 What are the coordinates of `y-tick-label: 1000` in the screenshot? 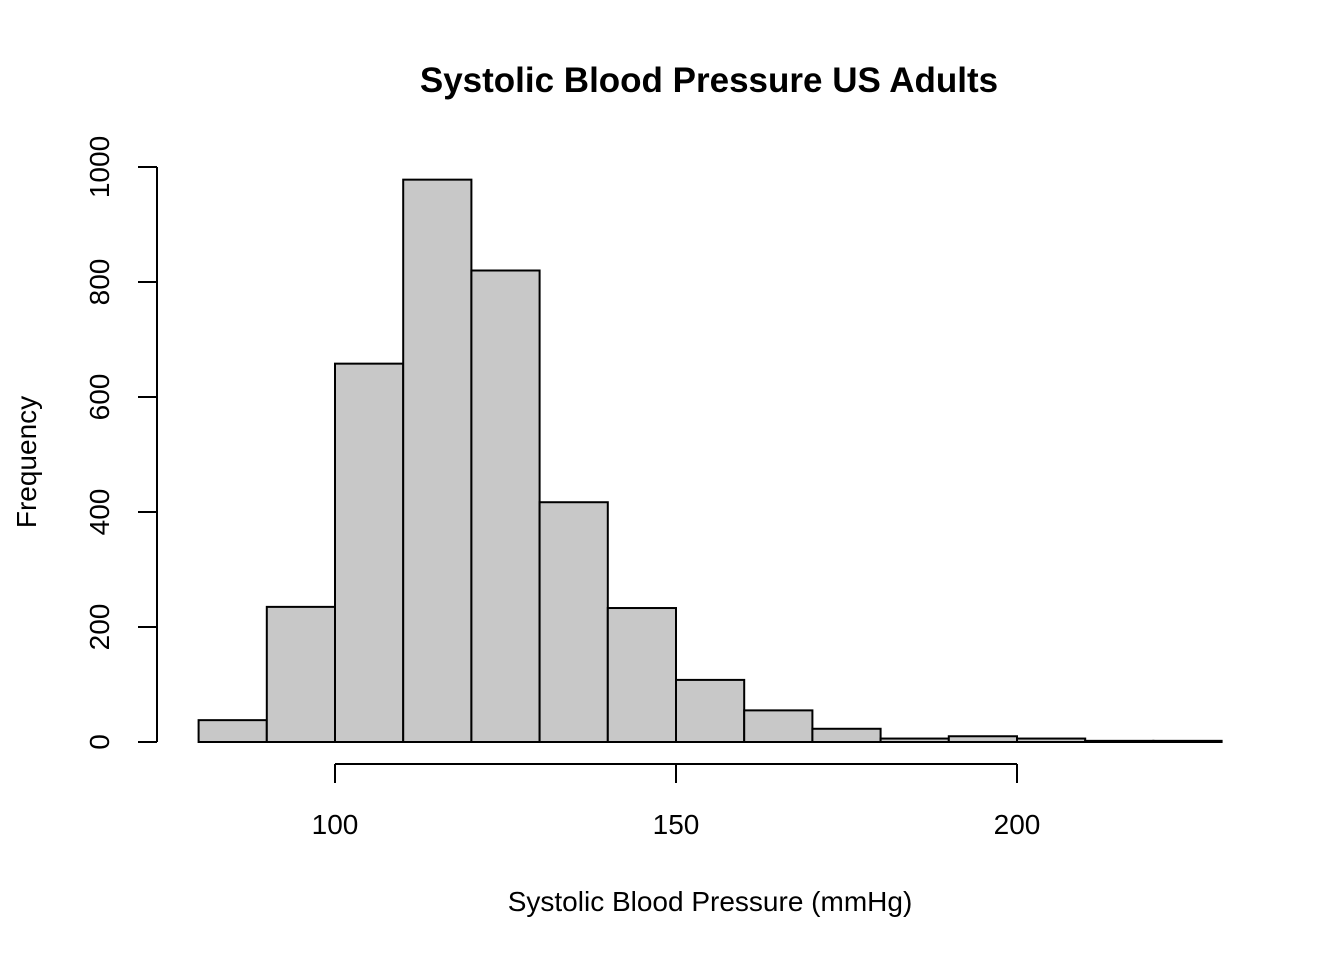 It's located at (99, 167).